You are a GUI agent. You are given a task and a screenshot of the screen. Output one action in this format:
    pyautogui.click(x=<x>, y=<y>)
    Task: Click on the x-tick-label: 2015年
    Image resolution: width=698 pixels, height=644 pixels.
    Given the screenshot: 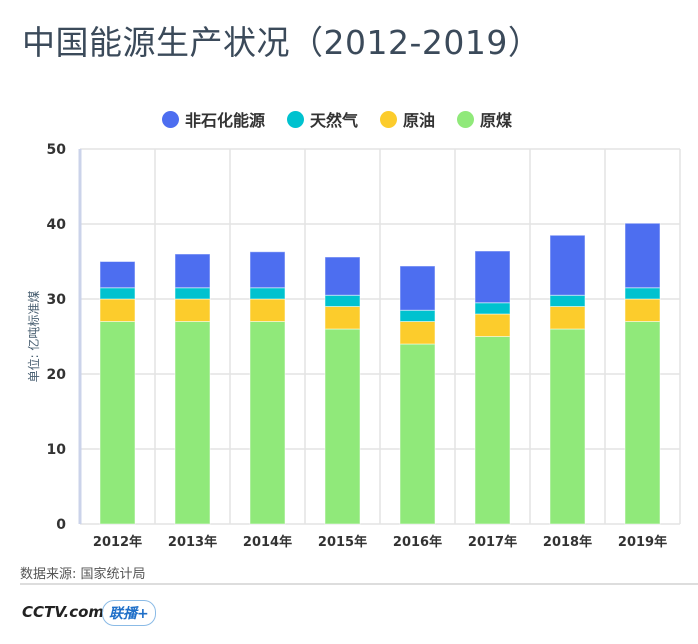 What is the action you would take?
    pyautogui.click(x=342, y=542)
    